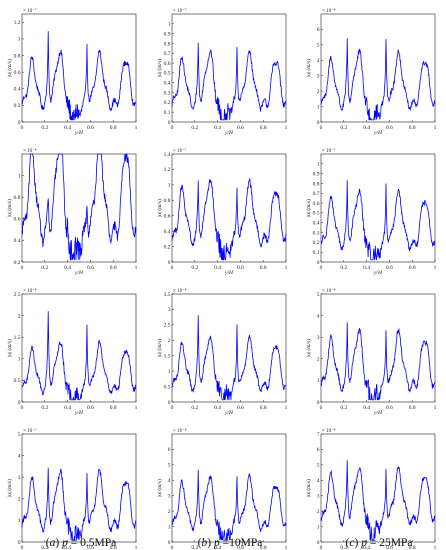 The height and width of the screenshot is (550, 446). I want to click on panel-caption: (a) p = 0.5MPa, so click(81, 543).